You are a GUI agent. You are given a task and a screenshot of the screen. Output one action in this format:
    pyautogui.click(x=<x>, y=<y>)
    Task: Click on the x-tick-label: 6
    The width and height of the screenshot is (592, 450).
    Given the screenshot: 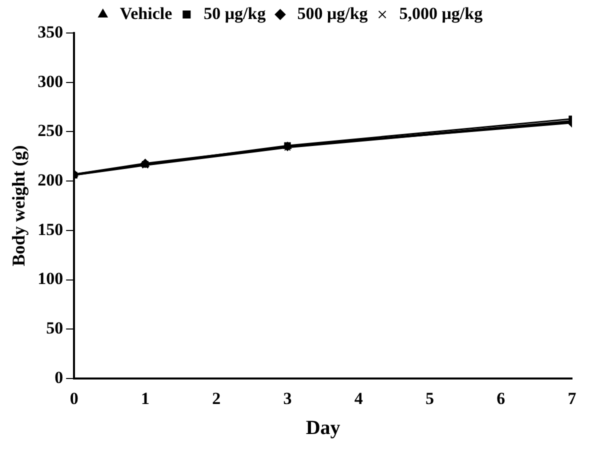 What is the action you would take?
    pyautogui.click(x=501, y=398)
    